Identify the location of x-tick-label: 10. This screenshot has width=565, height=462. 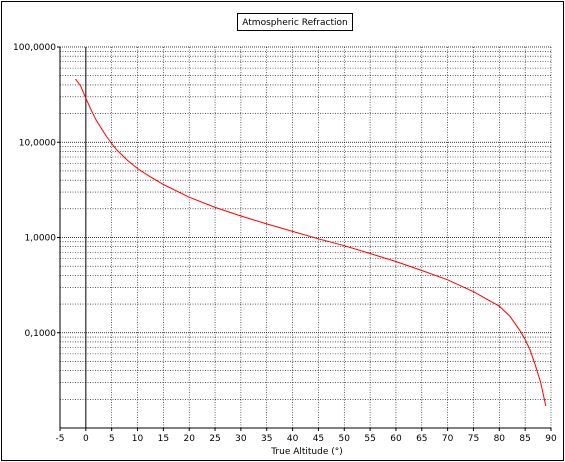
(138, 439).